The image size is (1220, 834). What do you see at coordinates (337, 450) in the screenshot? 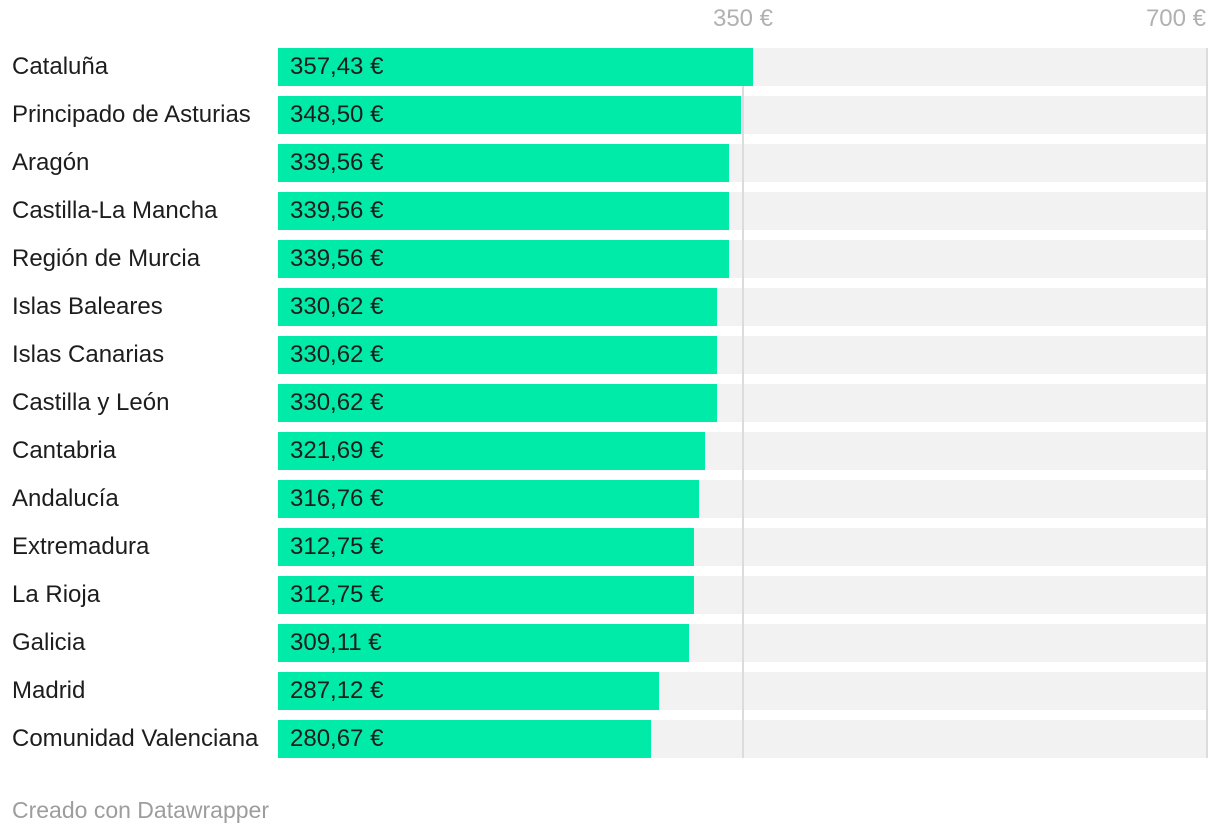
I see `bar-value-label: 321,69 €` at bounding box center [337, 450].